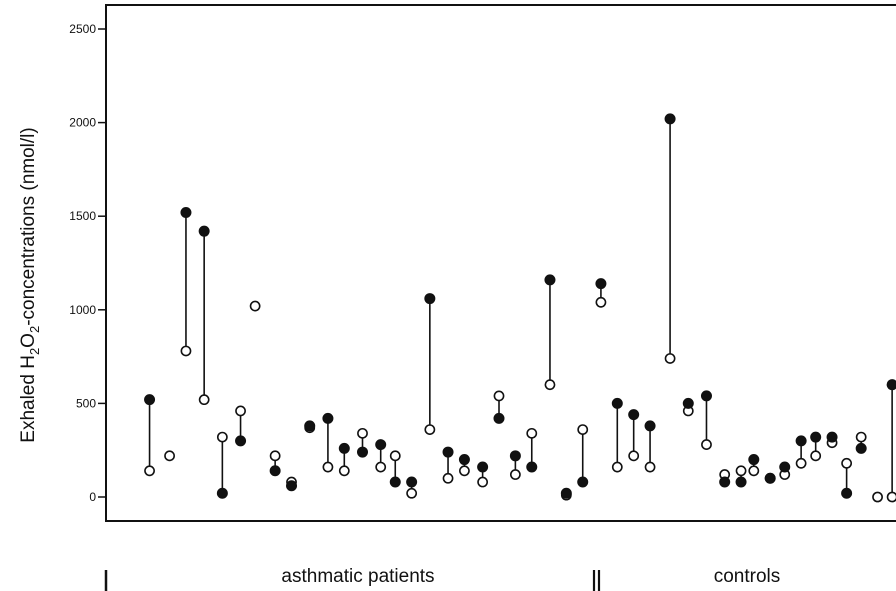  Describe the element at coordinates (34, 329) in the screenshot. I see `y-title-subscript: 2` at that location.